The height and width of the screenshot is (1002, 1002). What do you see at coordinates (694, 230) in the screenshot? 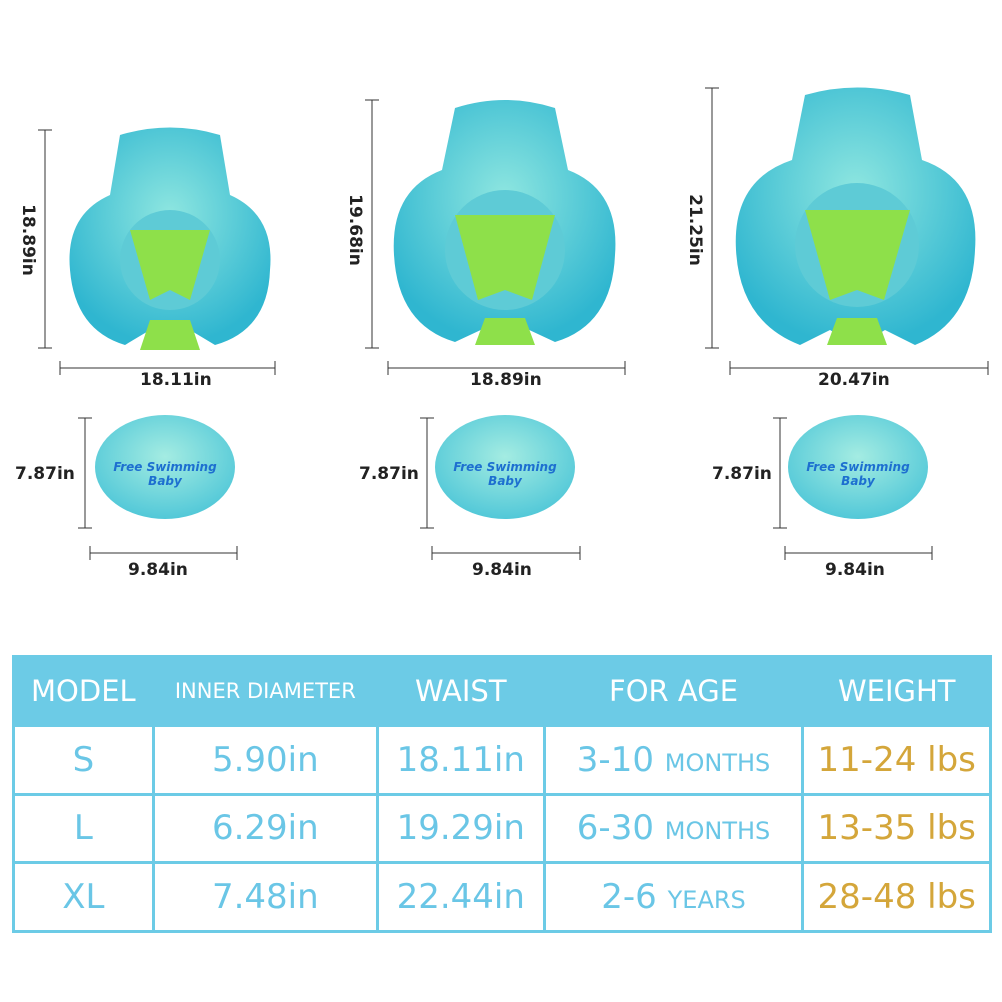
I see `float-xl-height: 21.25in` at bounding box center [694, 230].